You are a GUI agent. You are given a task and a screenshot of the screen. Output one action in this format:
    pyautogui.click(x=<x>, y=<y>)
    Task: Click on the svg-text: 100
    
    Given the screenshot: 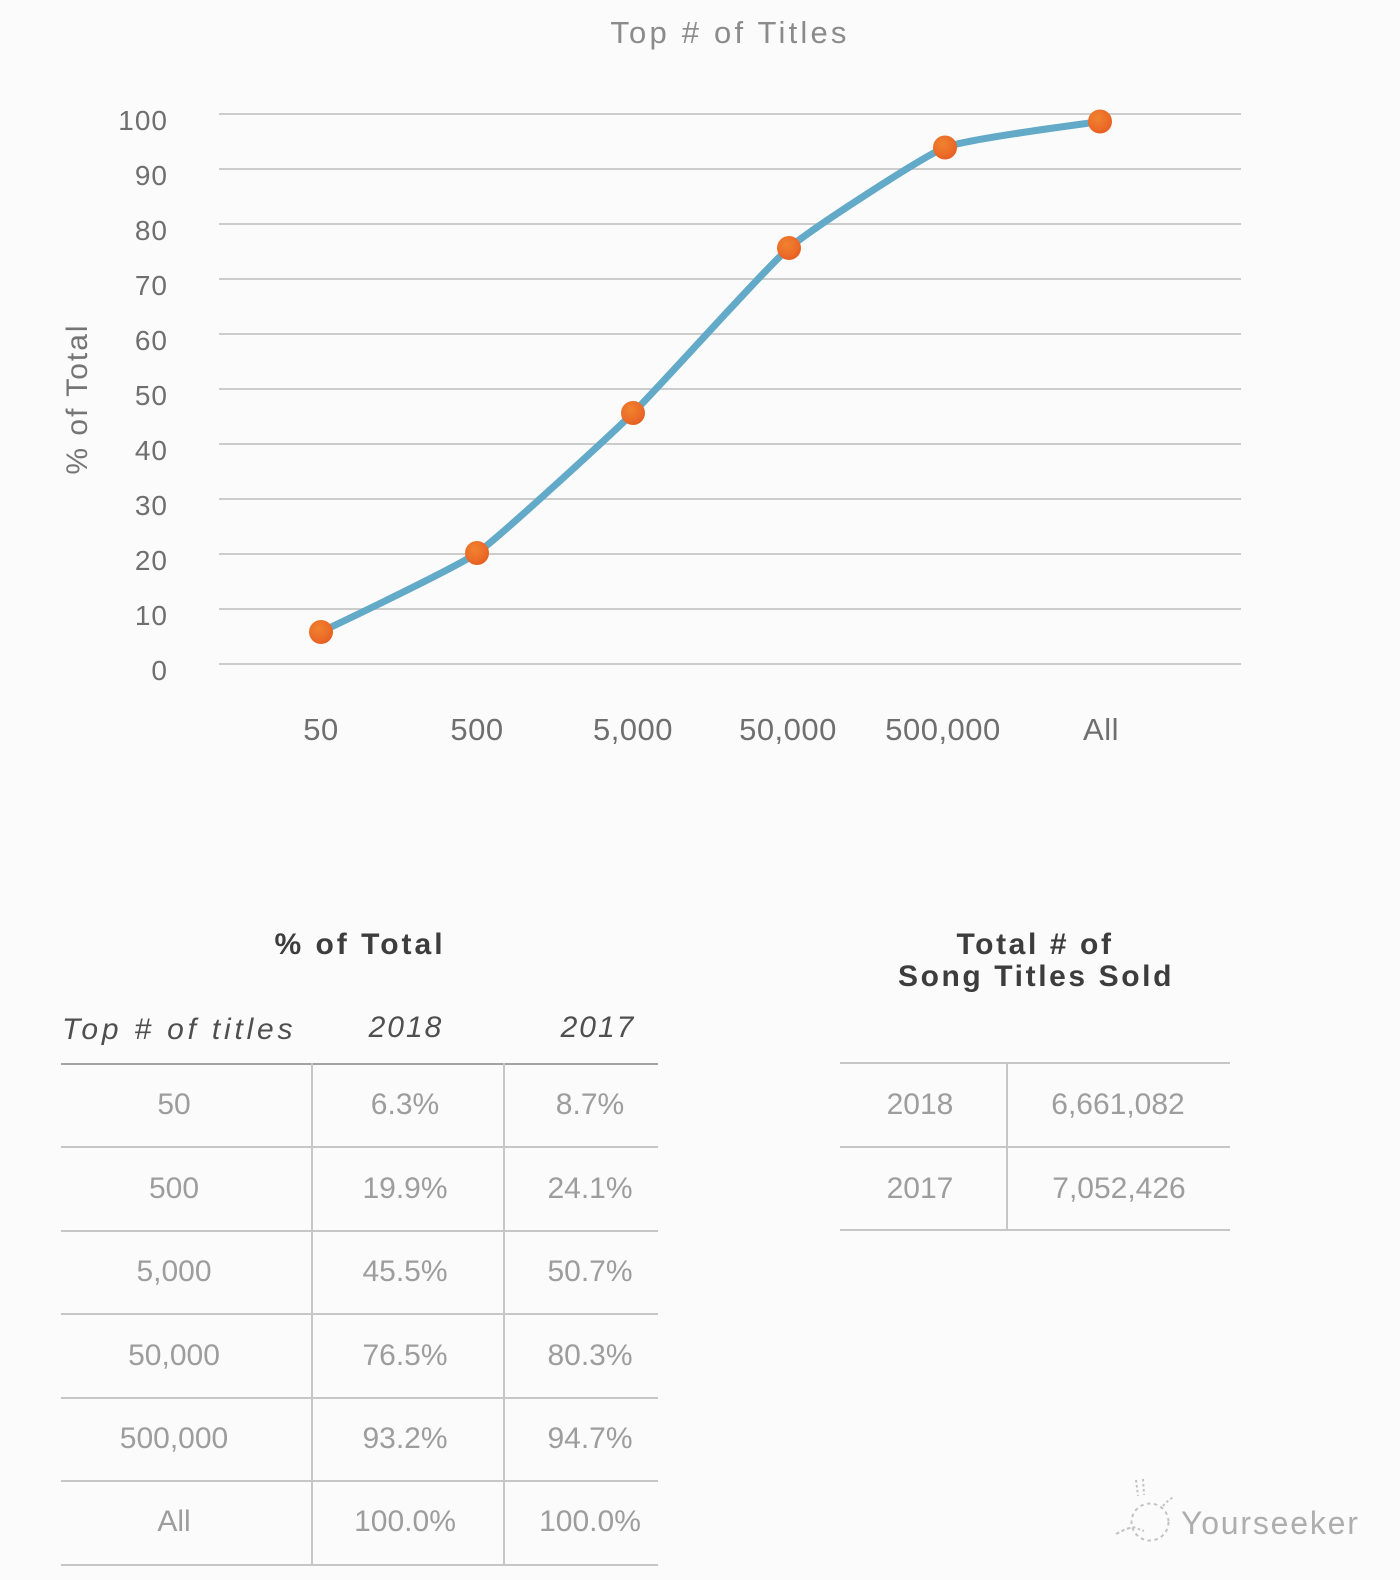 What is the action you would take?
    pyautogui.click(x=143, y=120)
    